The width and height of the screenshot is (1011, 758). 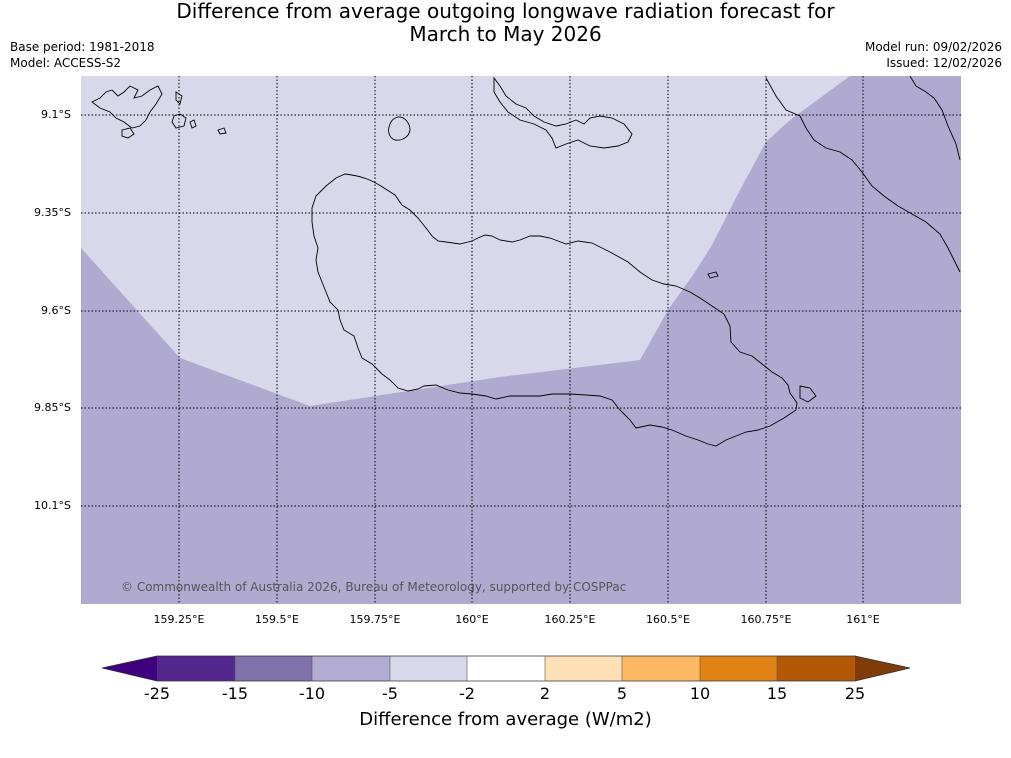 I want to click on lon-label: 159.75°E, so click(x=375, y=619).